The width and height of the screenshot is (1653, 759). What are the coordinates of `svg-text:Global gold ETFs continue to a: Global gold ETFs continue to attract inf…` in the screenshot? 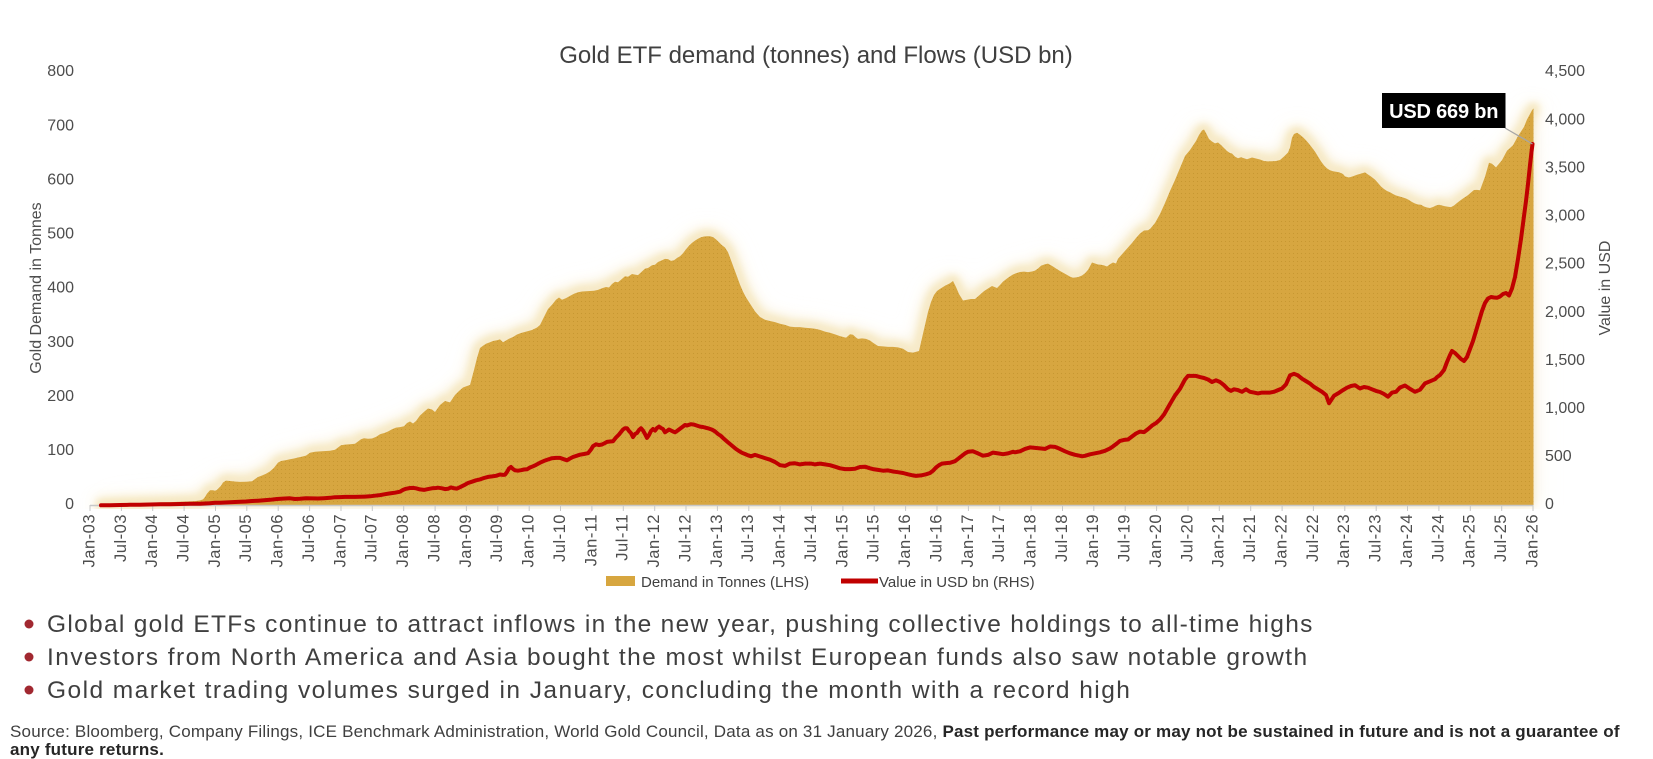 It's located at (680, 624).